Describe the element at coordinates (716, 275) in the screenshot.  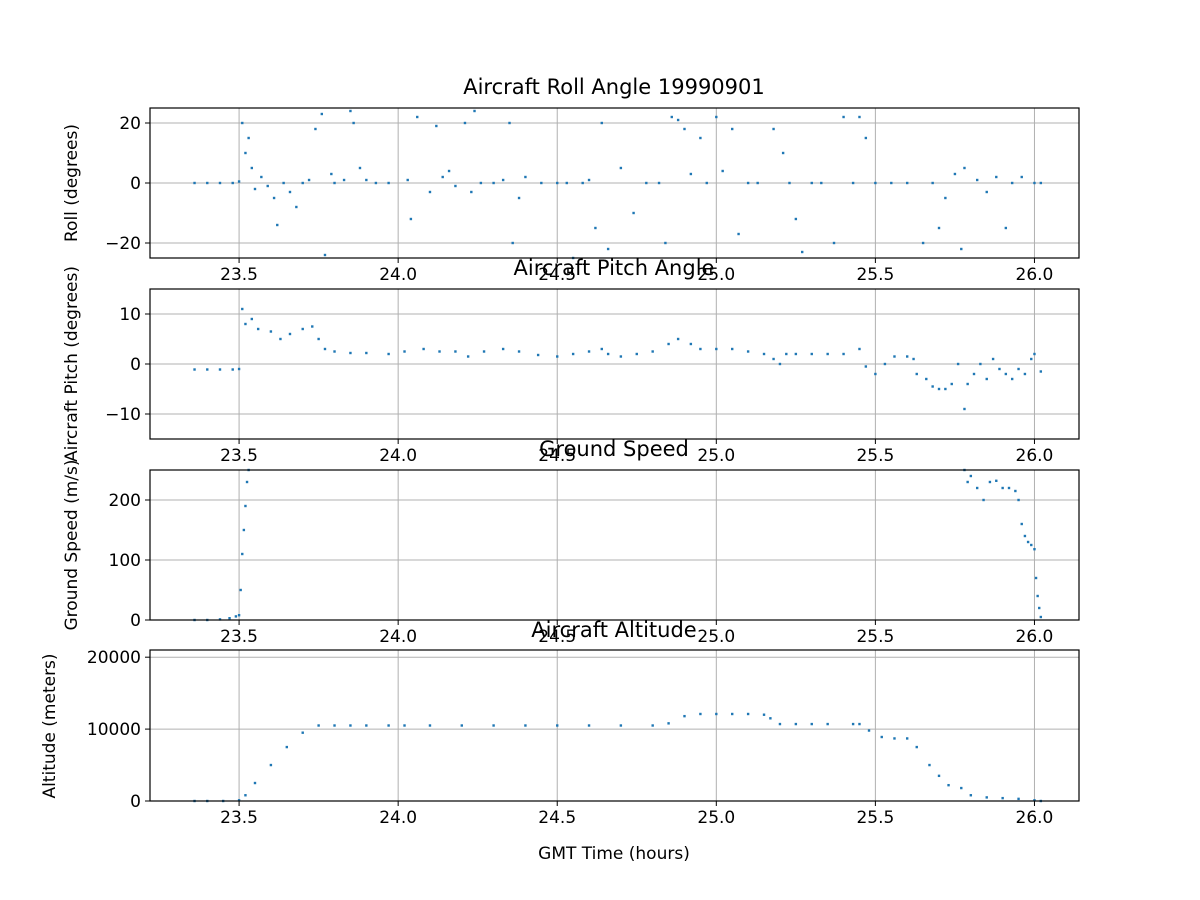
I see `x-tick-label: 25.0` at that location.